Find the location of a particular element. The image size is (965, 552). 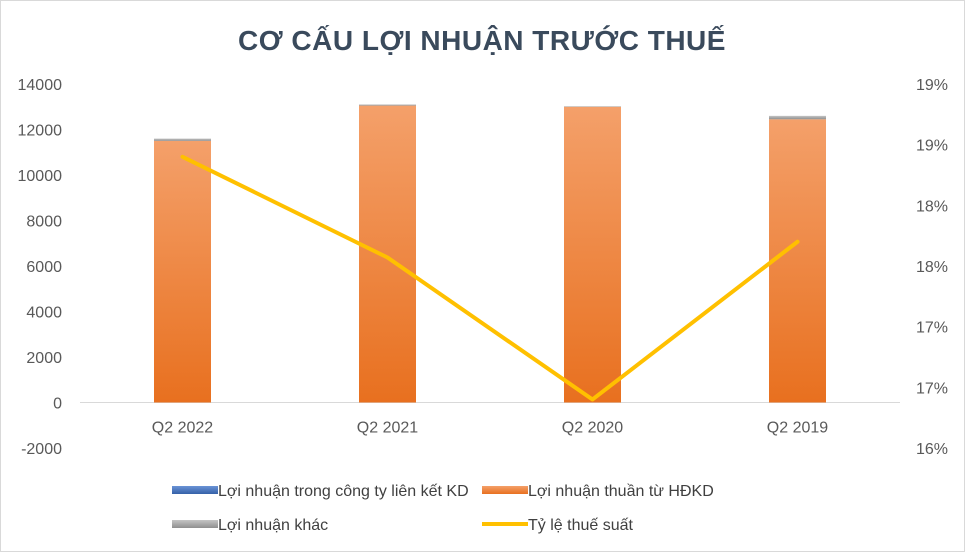

left-axis-tick-label: 14000 is located at coordinates (40, 85).